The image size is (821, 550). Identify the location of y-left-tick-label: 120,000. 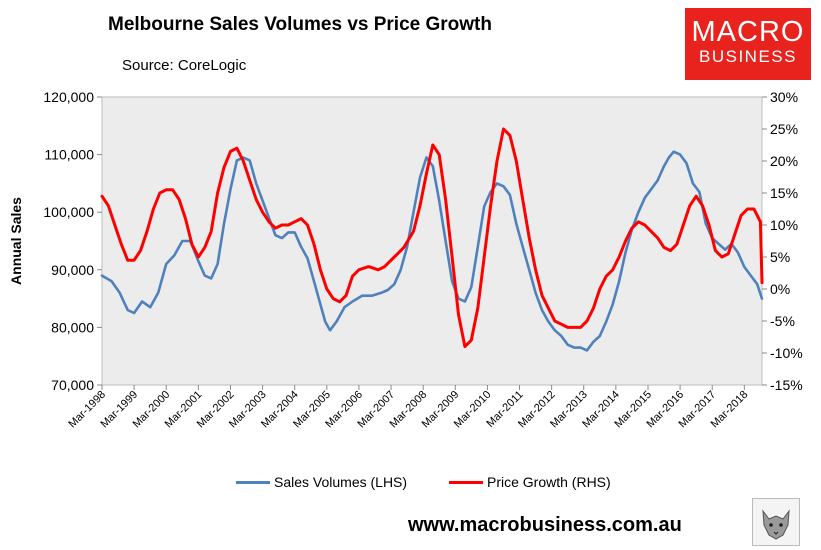
(68, 97).